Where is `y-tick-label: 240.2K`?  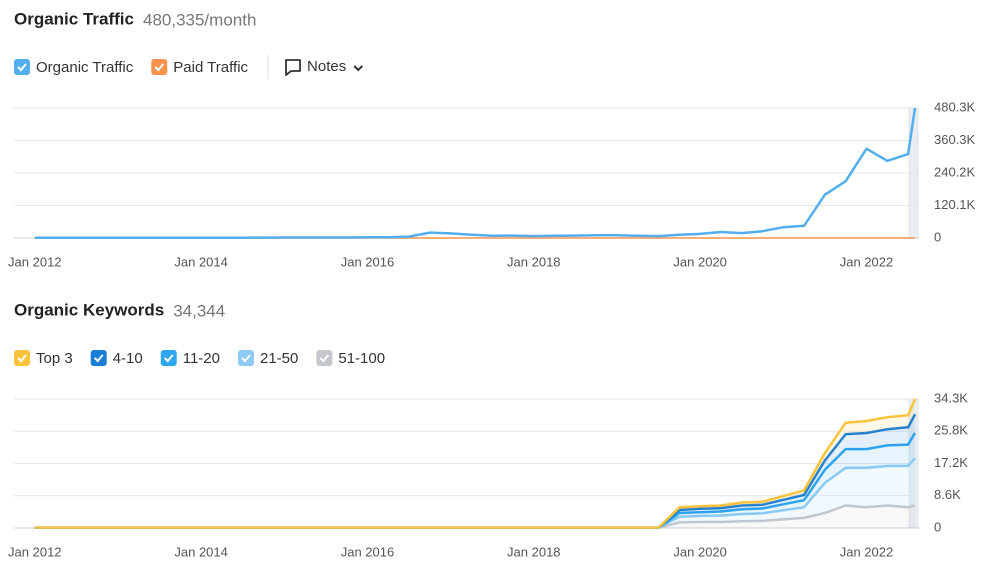 y-tick-label: 240.2K is located at coordinates (955, 171).